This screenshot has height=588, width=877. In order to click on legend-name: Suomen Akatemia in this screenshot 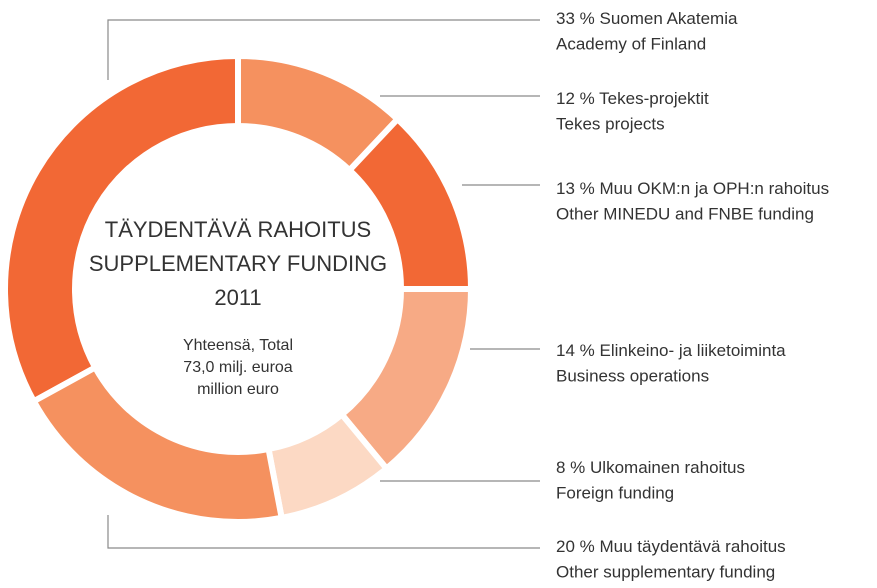, I will do `click(668, 18)`.